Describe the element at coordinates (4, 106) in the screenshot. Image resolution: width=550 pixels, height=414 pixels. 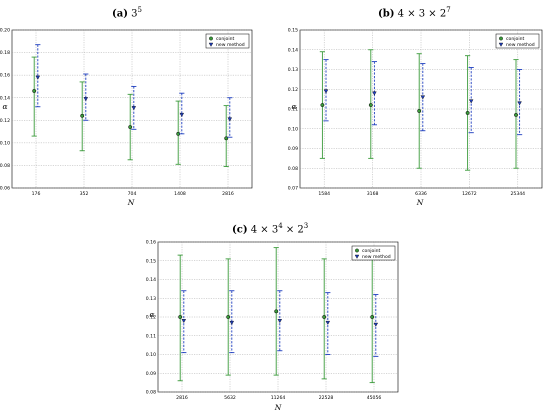
I see `y-axis-label-a: α` at that location.